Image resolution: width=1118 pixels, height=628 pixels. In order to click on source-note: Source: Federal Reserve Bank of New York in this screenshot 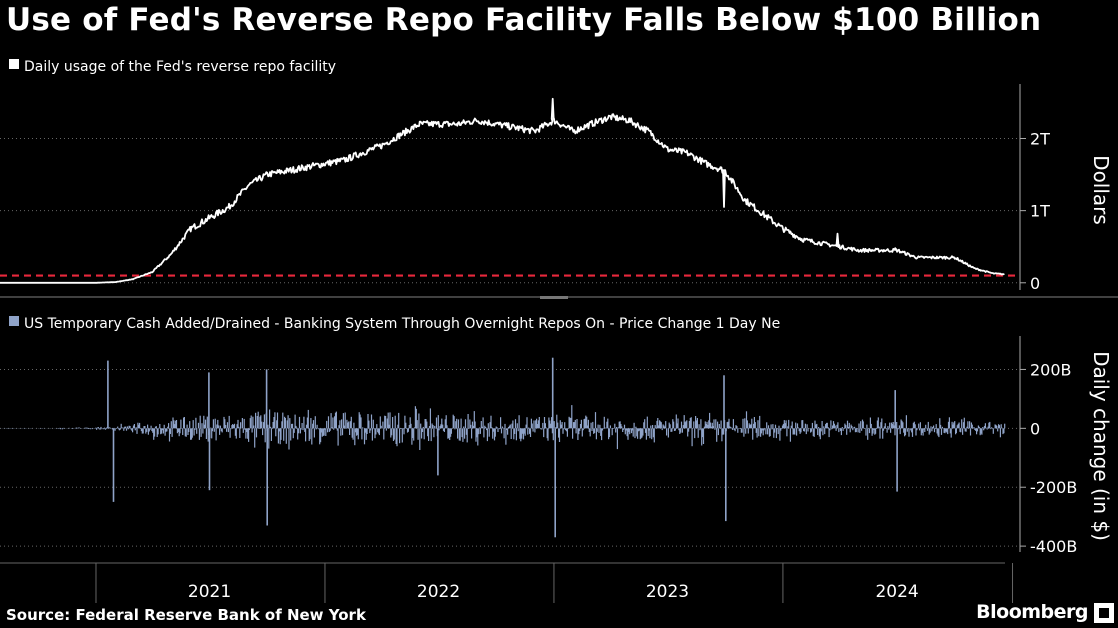, I will do `click(186, 615)`.